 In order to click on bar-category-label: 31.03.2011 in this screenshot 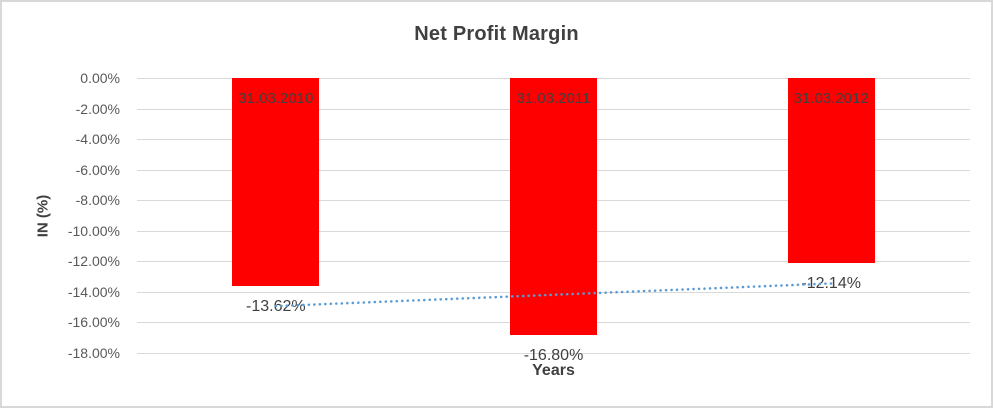, I will do `click(553, 98)`.